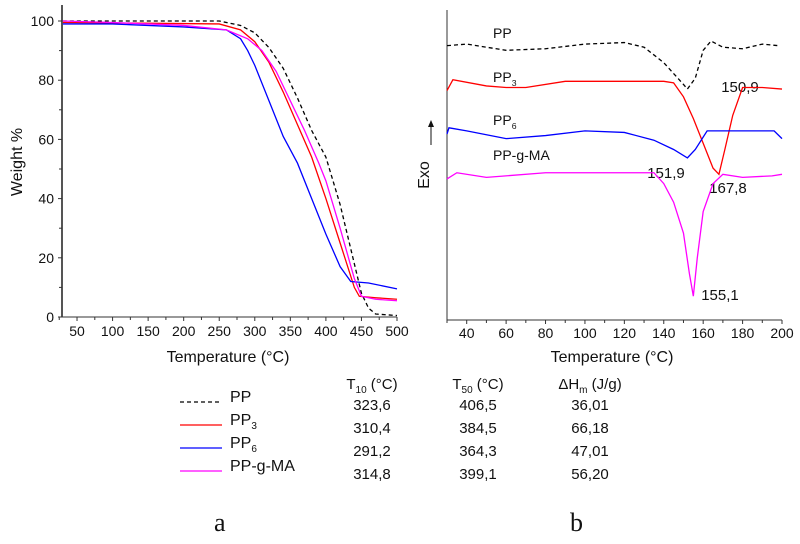 The image size is (800, 544). What do you see at coordinates (478, 405) in the screenshot?
I see `table-cell: 406,5` at bounding box center [478, 405].